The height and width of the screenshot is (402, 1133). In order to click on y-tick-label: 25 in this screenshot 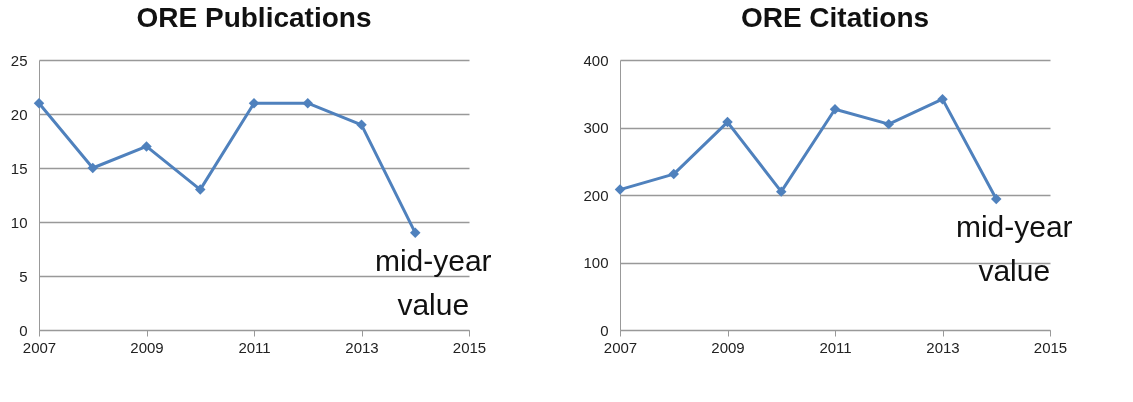, I will do `click(19, 60)`.